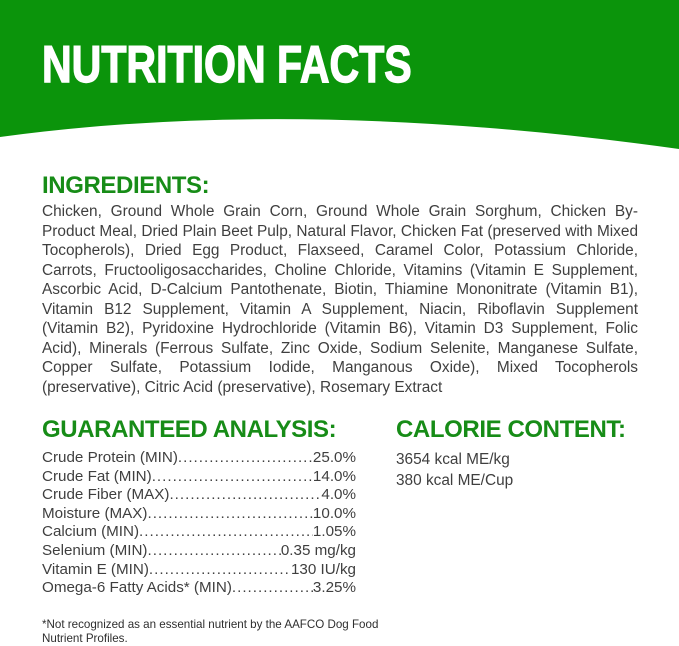 The image size is (679, 646). Describe the element at coordinates (453, 459) in the screenshot. I see `calorie-line-kg: 3654 kcal ME/kg` at that location.